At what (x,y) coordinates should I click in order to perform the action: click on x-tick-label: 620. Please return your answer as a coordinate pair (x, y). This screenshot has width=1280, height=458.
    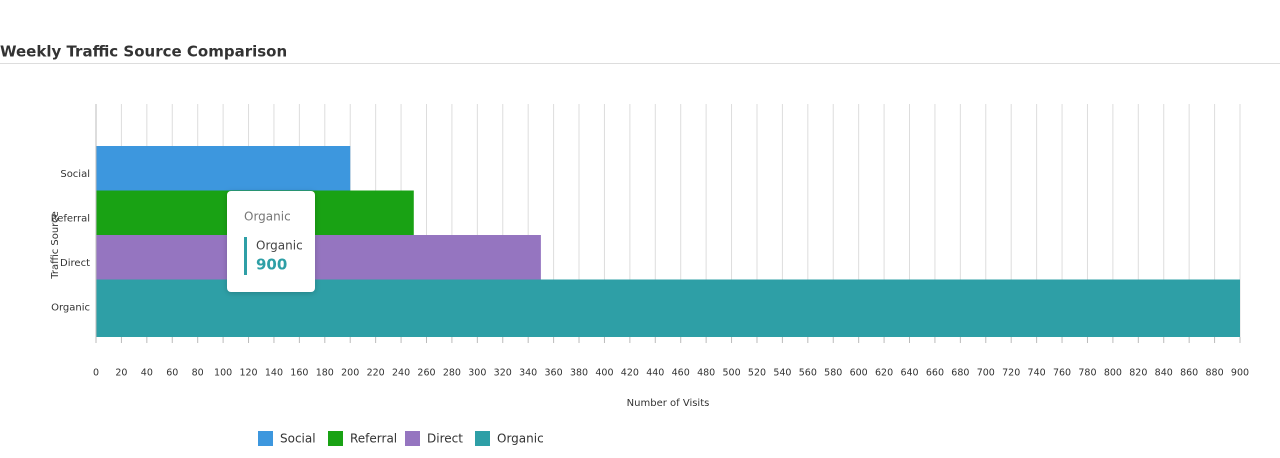
    Looking at the image, I should click on (884, 373).